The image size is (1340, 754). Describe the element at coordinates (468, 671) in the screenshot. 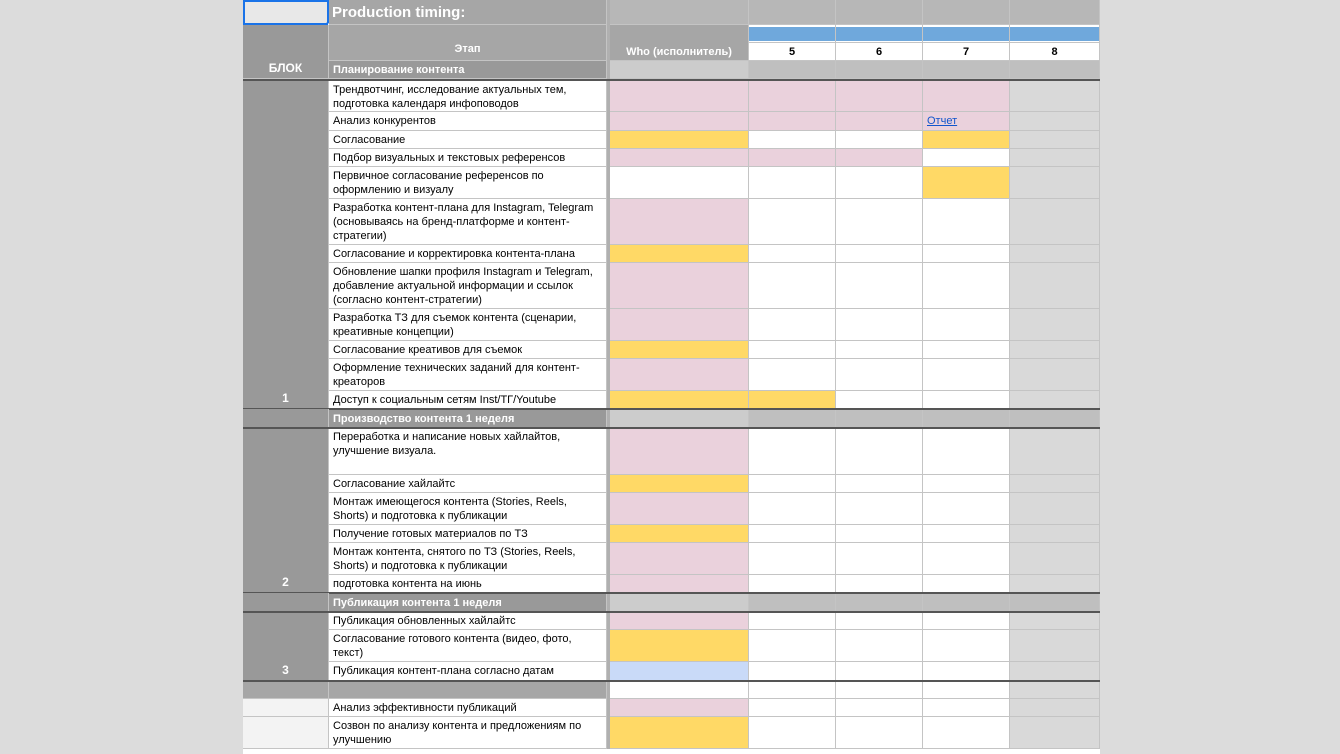

I see `task-cell: Публикация контент-плана согласно датам` at that location.